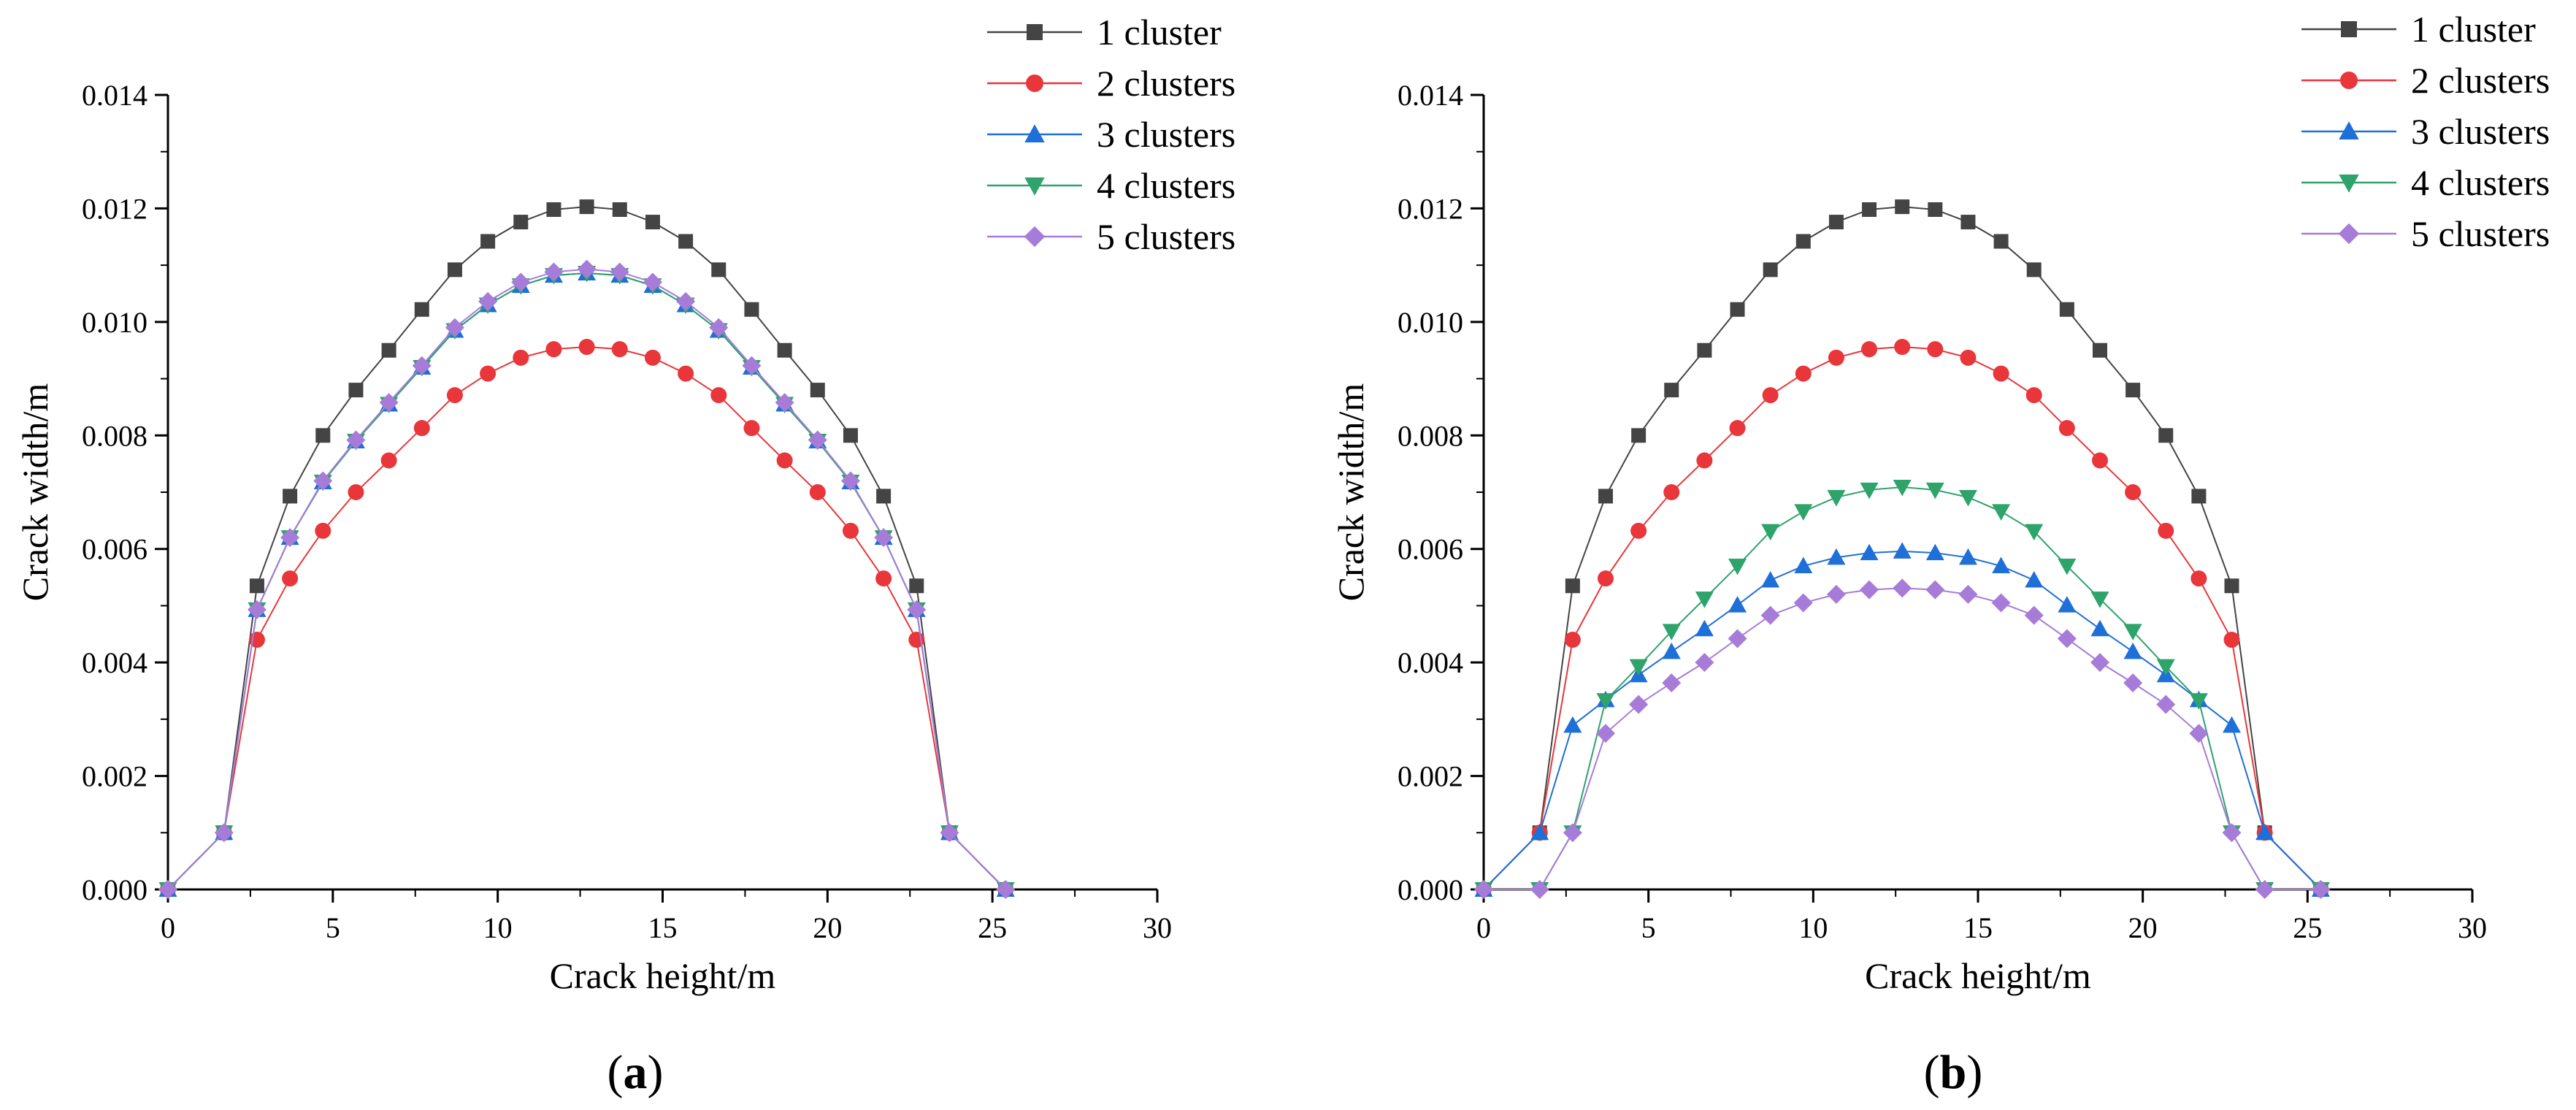  I want to click on x-tick-label: 25, so click(2307, 927).